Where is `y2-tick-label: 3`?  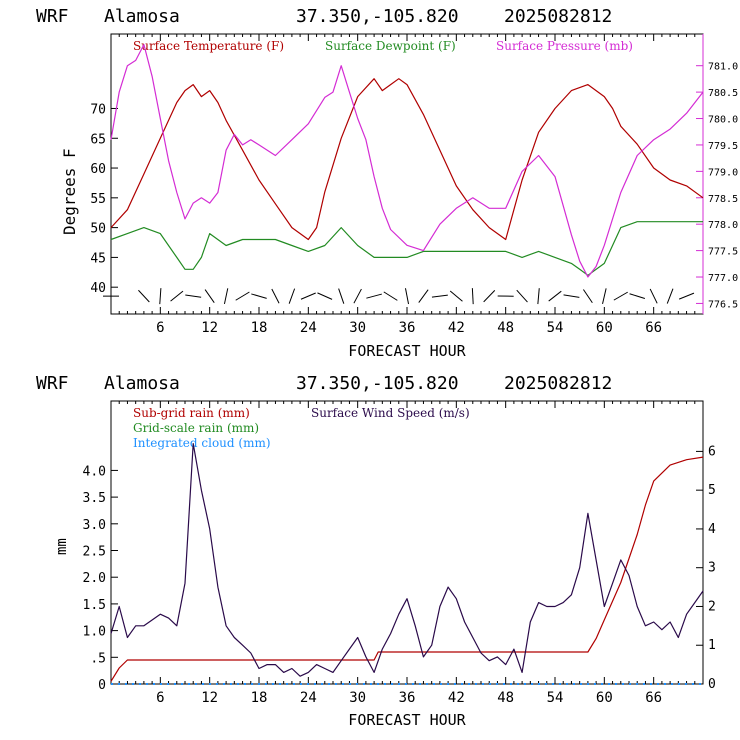 y2-tick-label: 3 is located at coordinates (712, 568).